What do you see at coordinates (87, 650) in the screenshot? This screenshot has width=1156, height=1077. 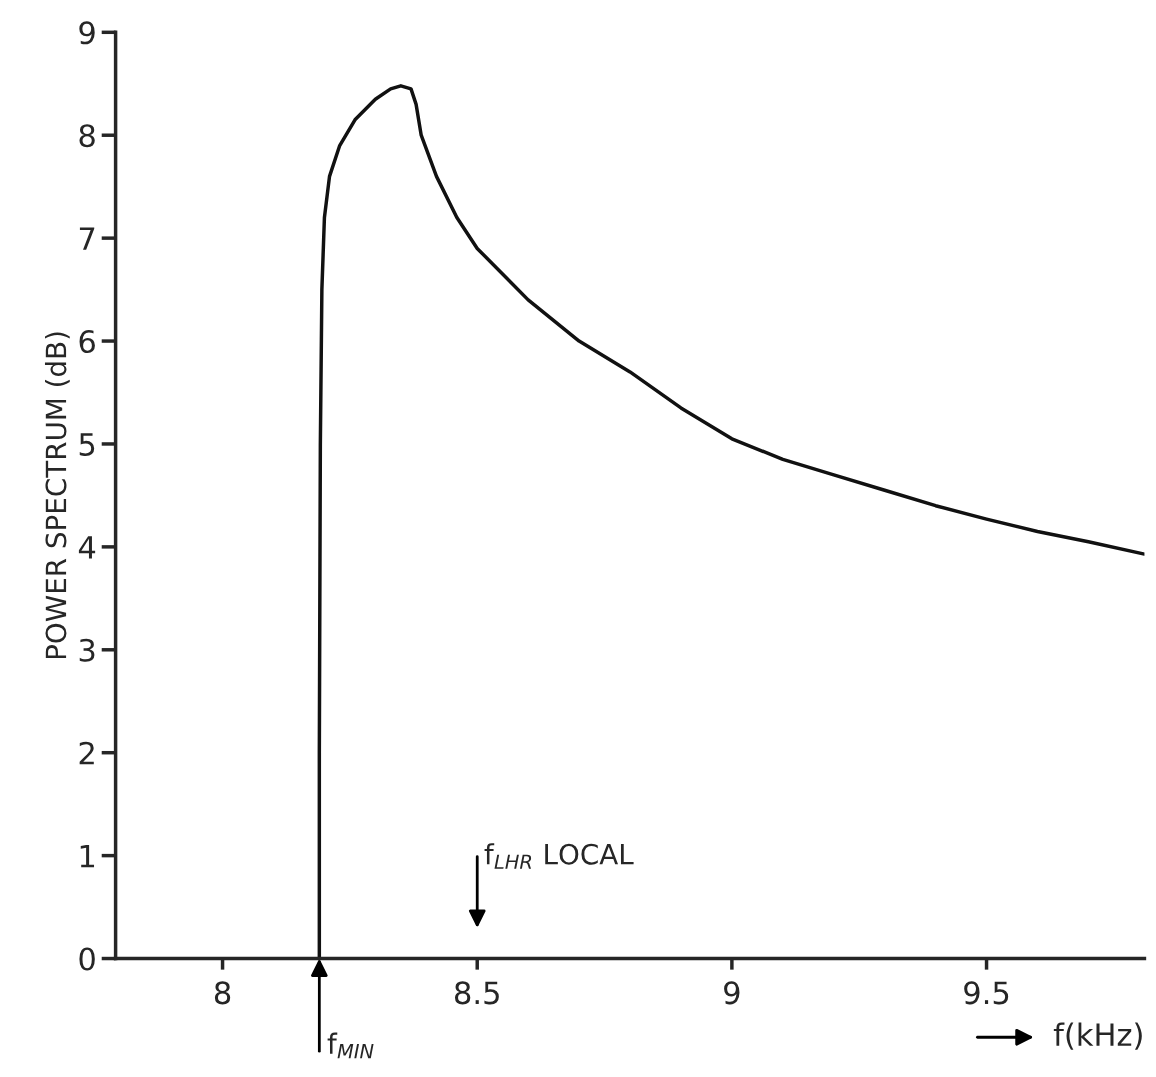 I see `y-tick-label: 3` at bounding box center [87, 650].